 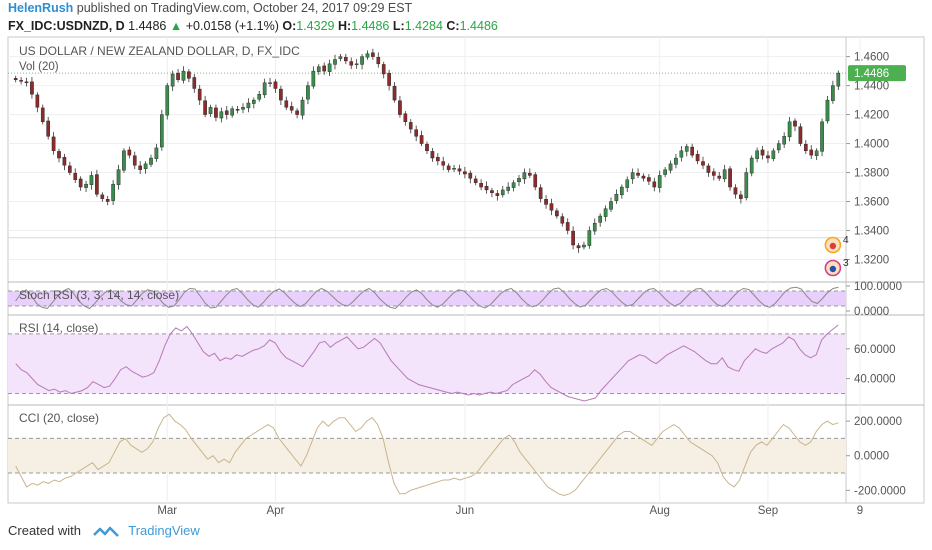 What do you see at coordinates (423, 26) in the screenshot?
I see `low-value: 1.4284` at bounding box center [423, 26].